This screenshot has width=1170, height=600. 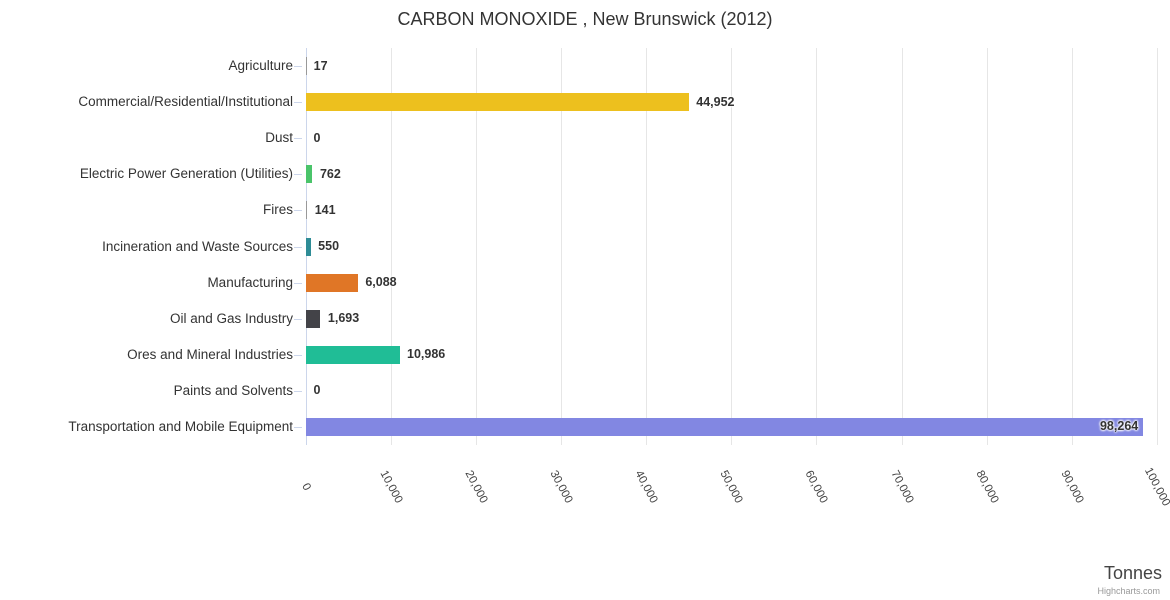 What do you see at coordinates (715, 101) in the screenshot?
I see `value-label: 44,952` at bounding box center [715, 101].